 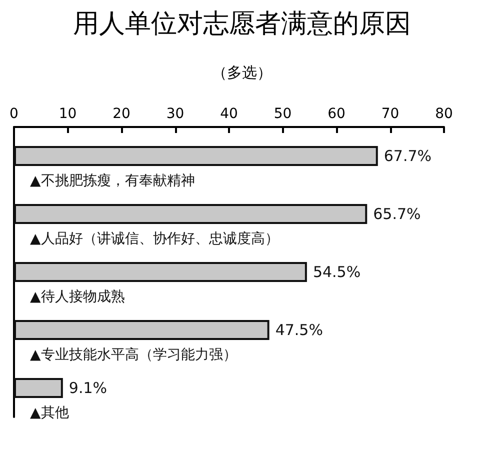 I want to click on data-label: 67.7%, so click(x=408, y=156).